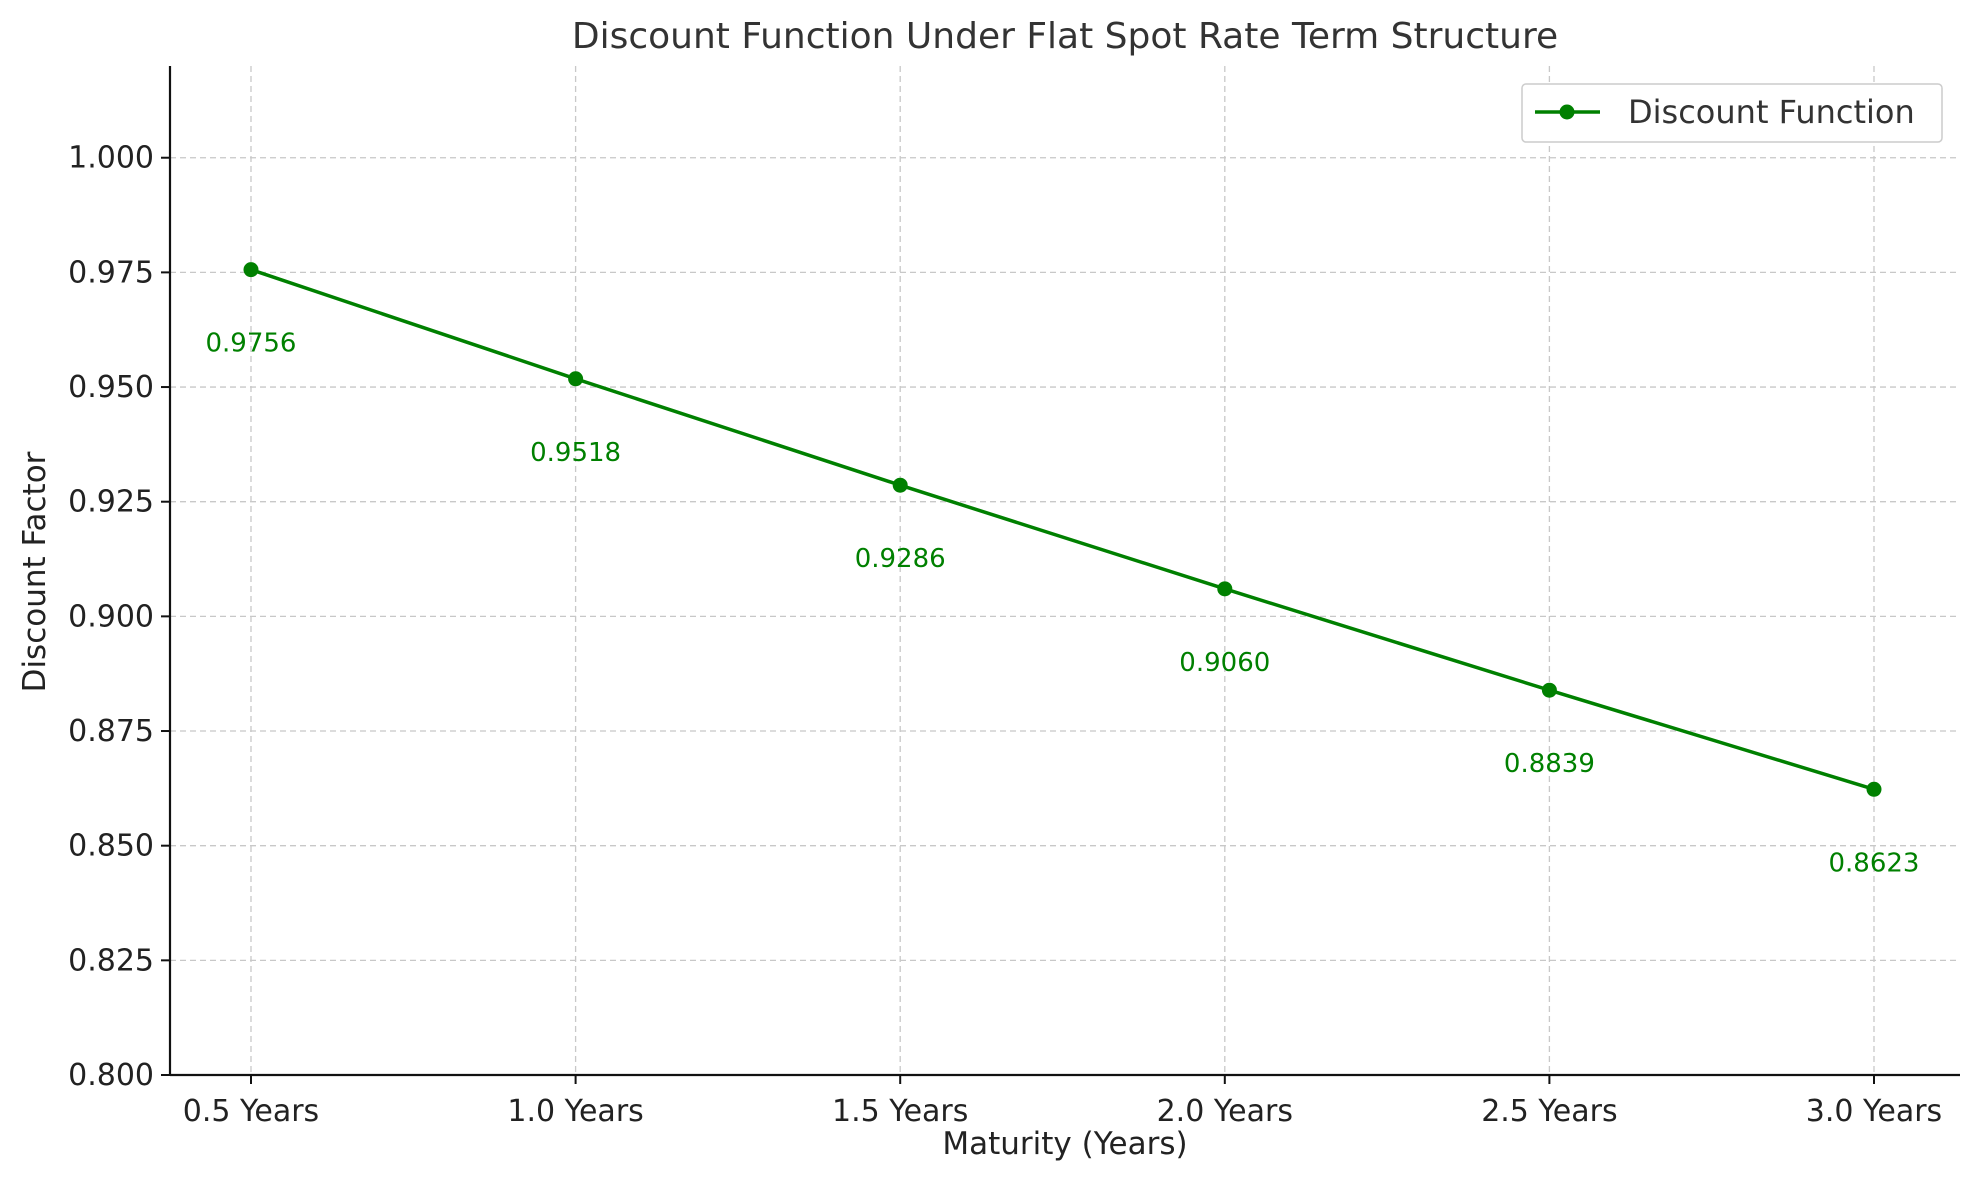 The width and height of the screenshot is (1974, 1180). I want to click on y-tick-label: 0.975, so click(111, 272).